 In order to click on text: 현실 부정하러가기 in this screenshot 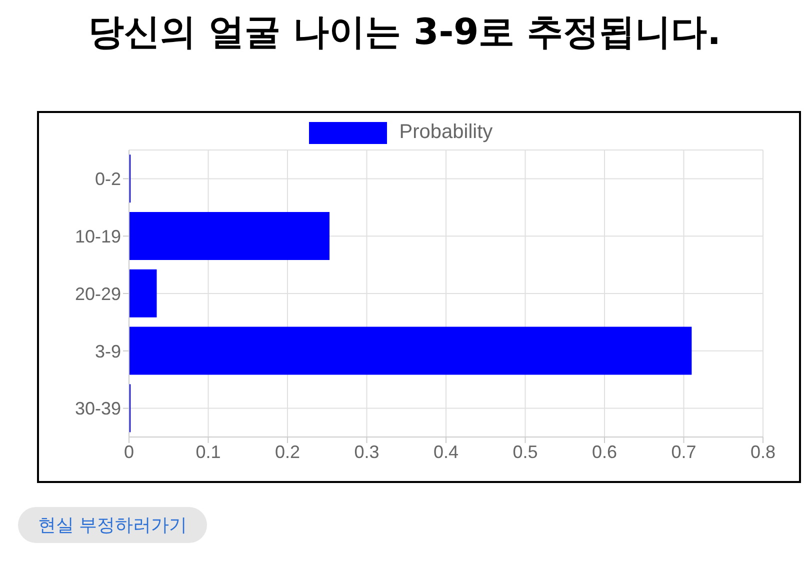, I will do `click(113, 525)`.